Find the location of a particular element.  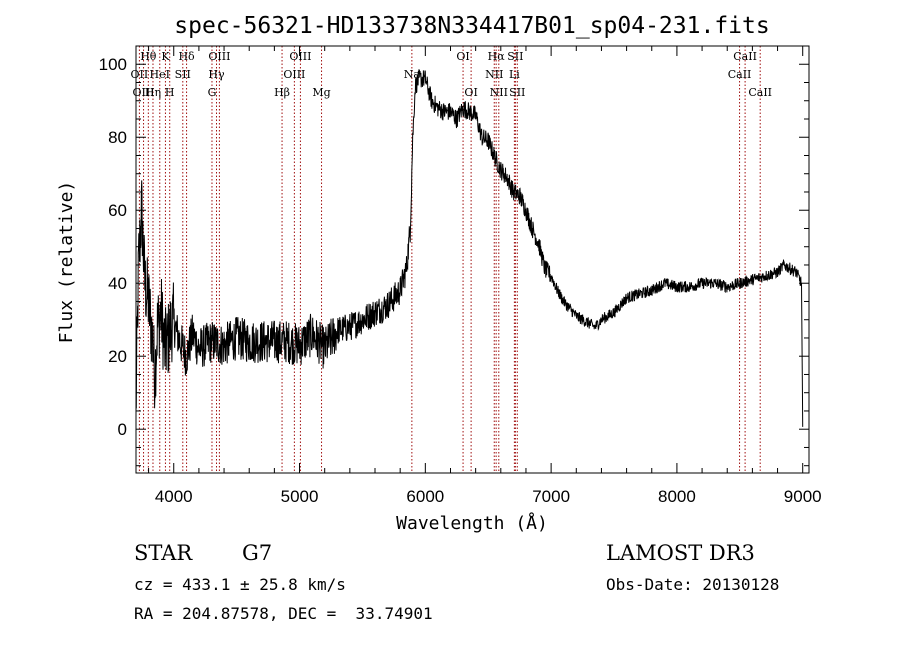

line-label-26: CaII is located at coordinates (740, 74).